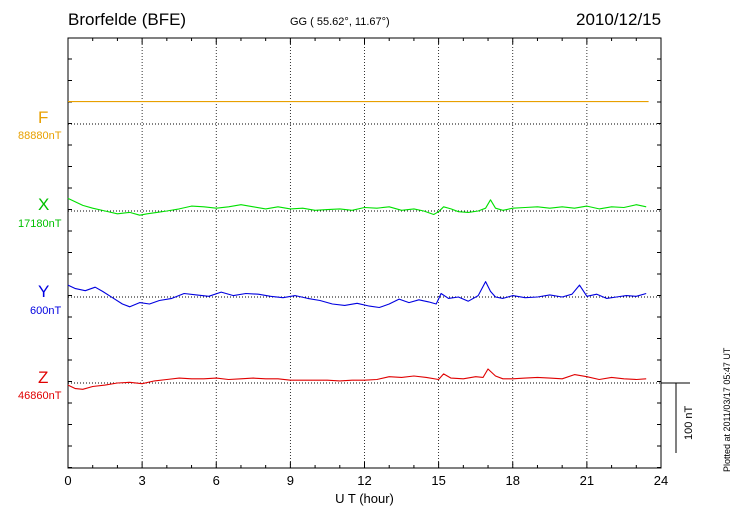 The height and width of the screenshot is (520, 730). I want to click on x-tick-label: 6, so click(216, 480).